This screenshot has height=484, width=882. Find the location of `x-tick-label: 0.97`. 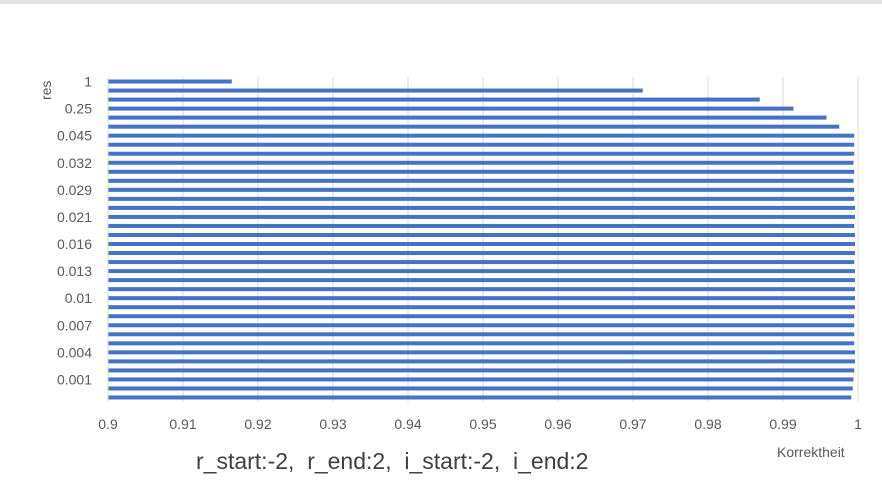

x-tick-label: 0.97 is located at coordinates (632, 424).